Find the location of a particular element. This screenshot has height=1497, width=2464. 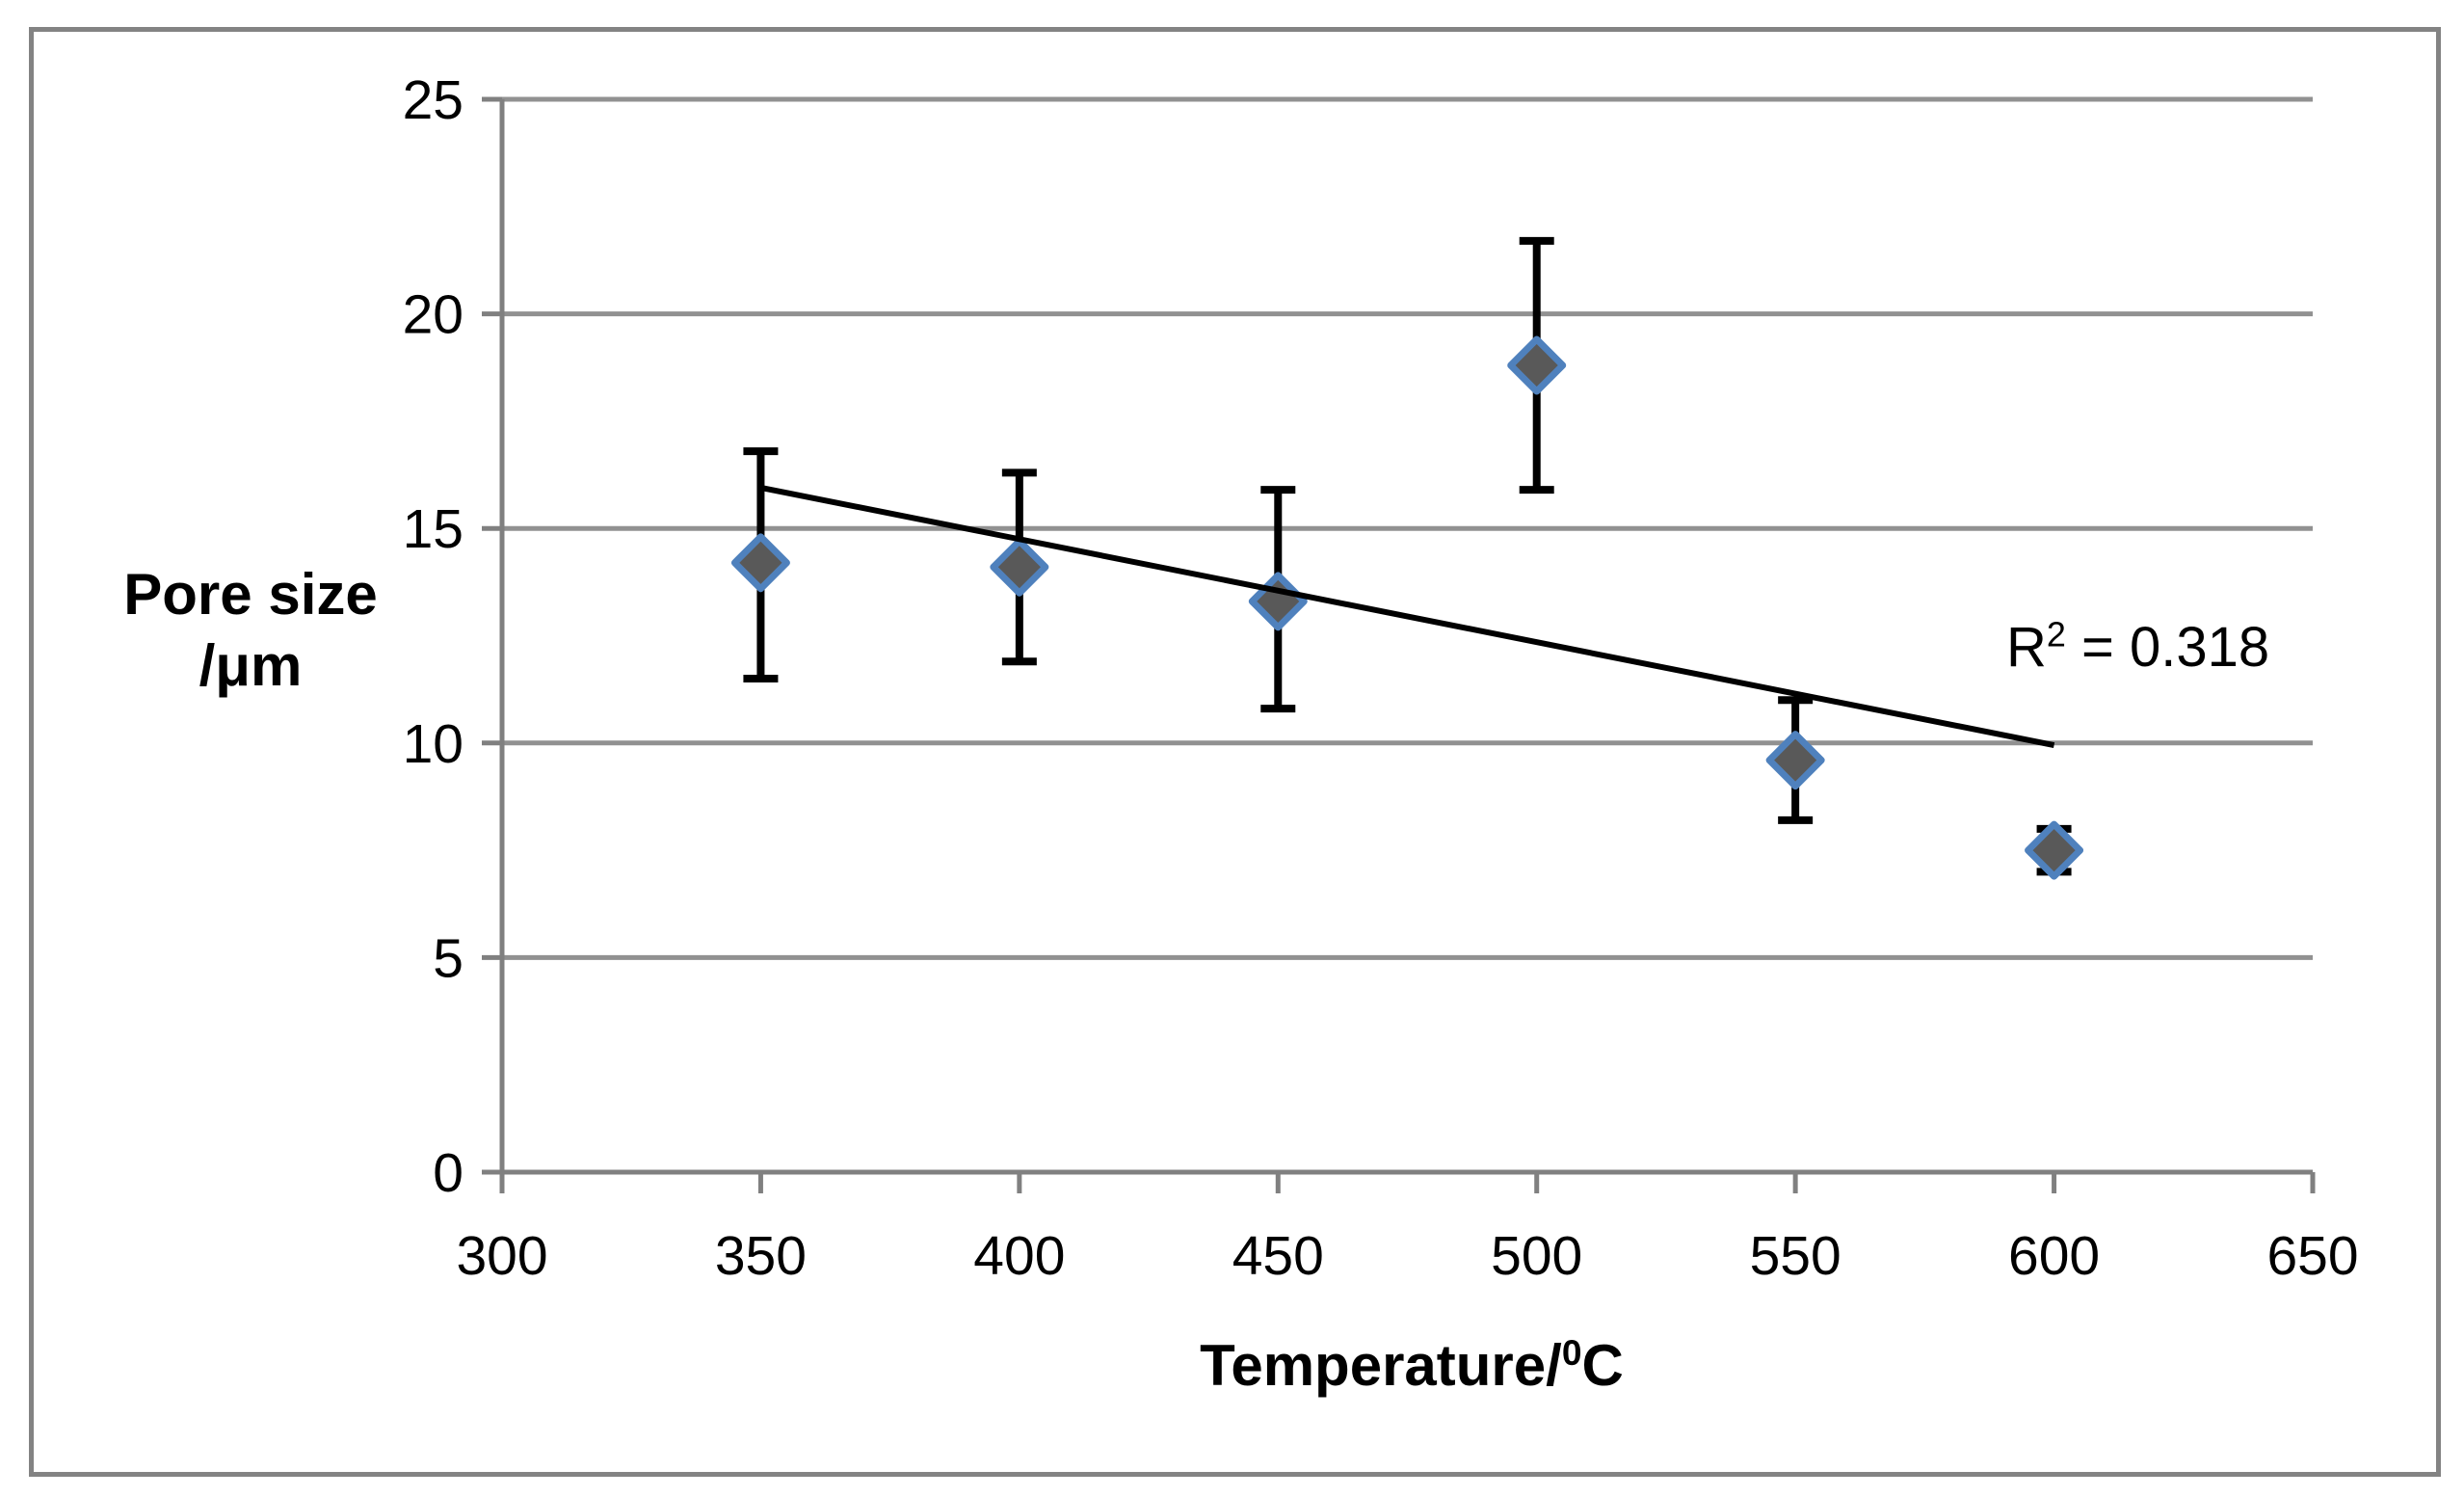

x-axis-title-text: Temperature/ is located at coordinates (1381, 1365).